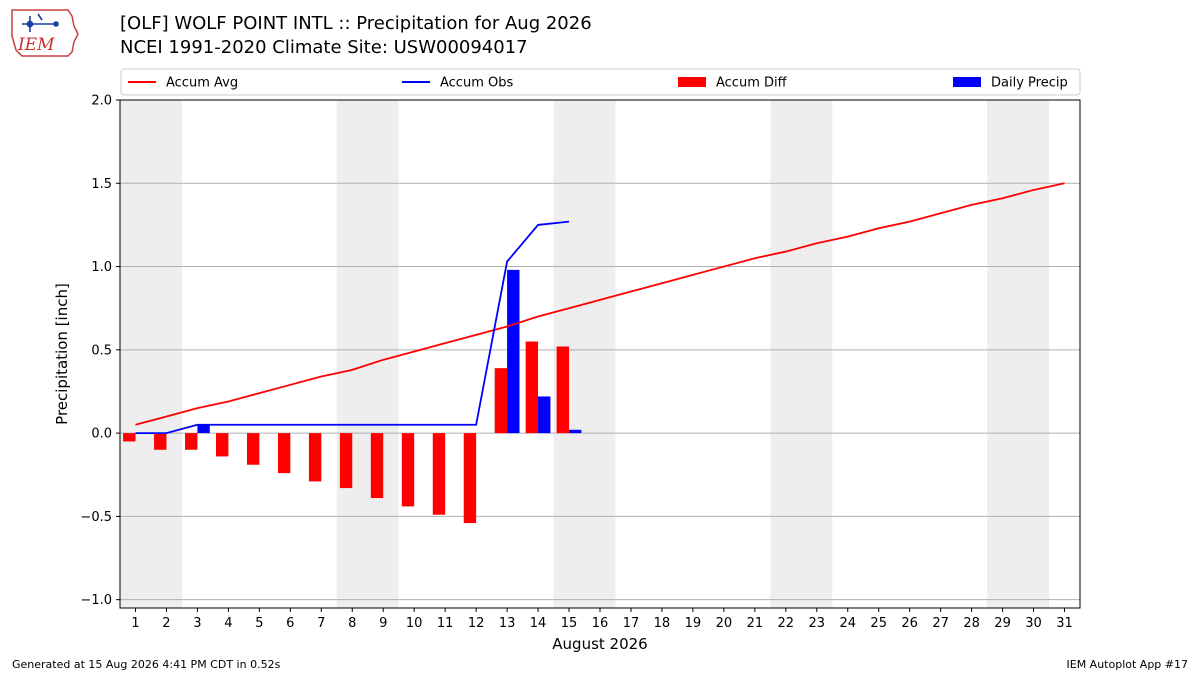 The height and width of the screenshot is (675, 1200). Describe the element at coordinates (96, 517) in the screenshot. I see `y-tick-label: −0.5` at that location.